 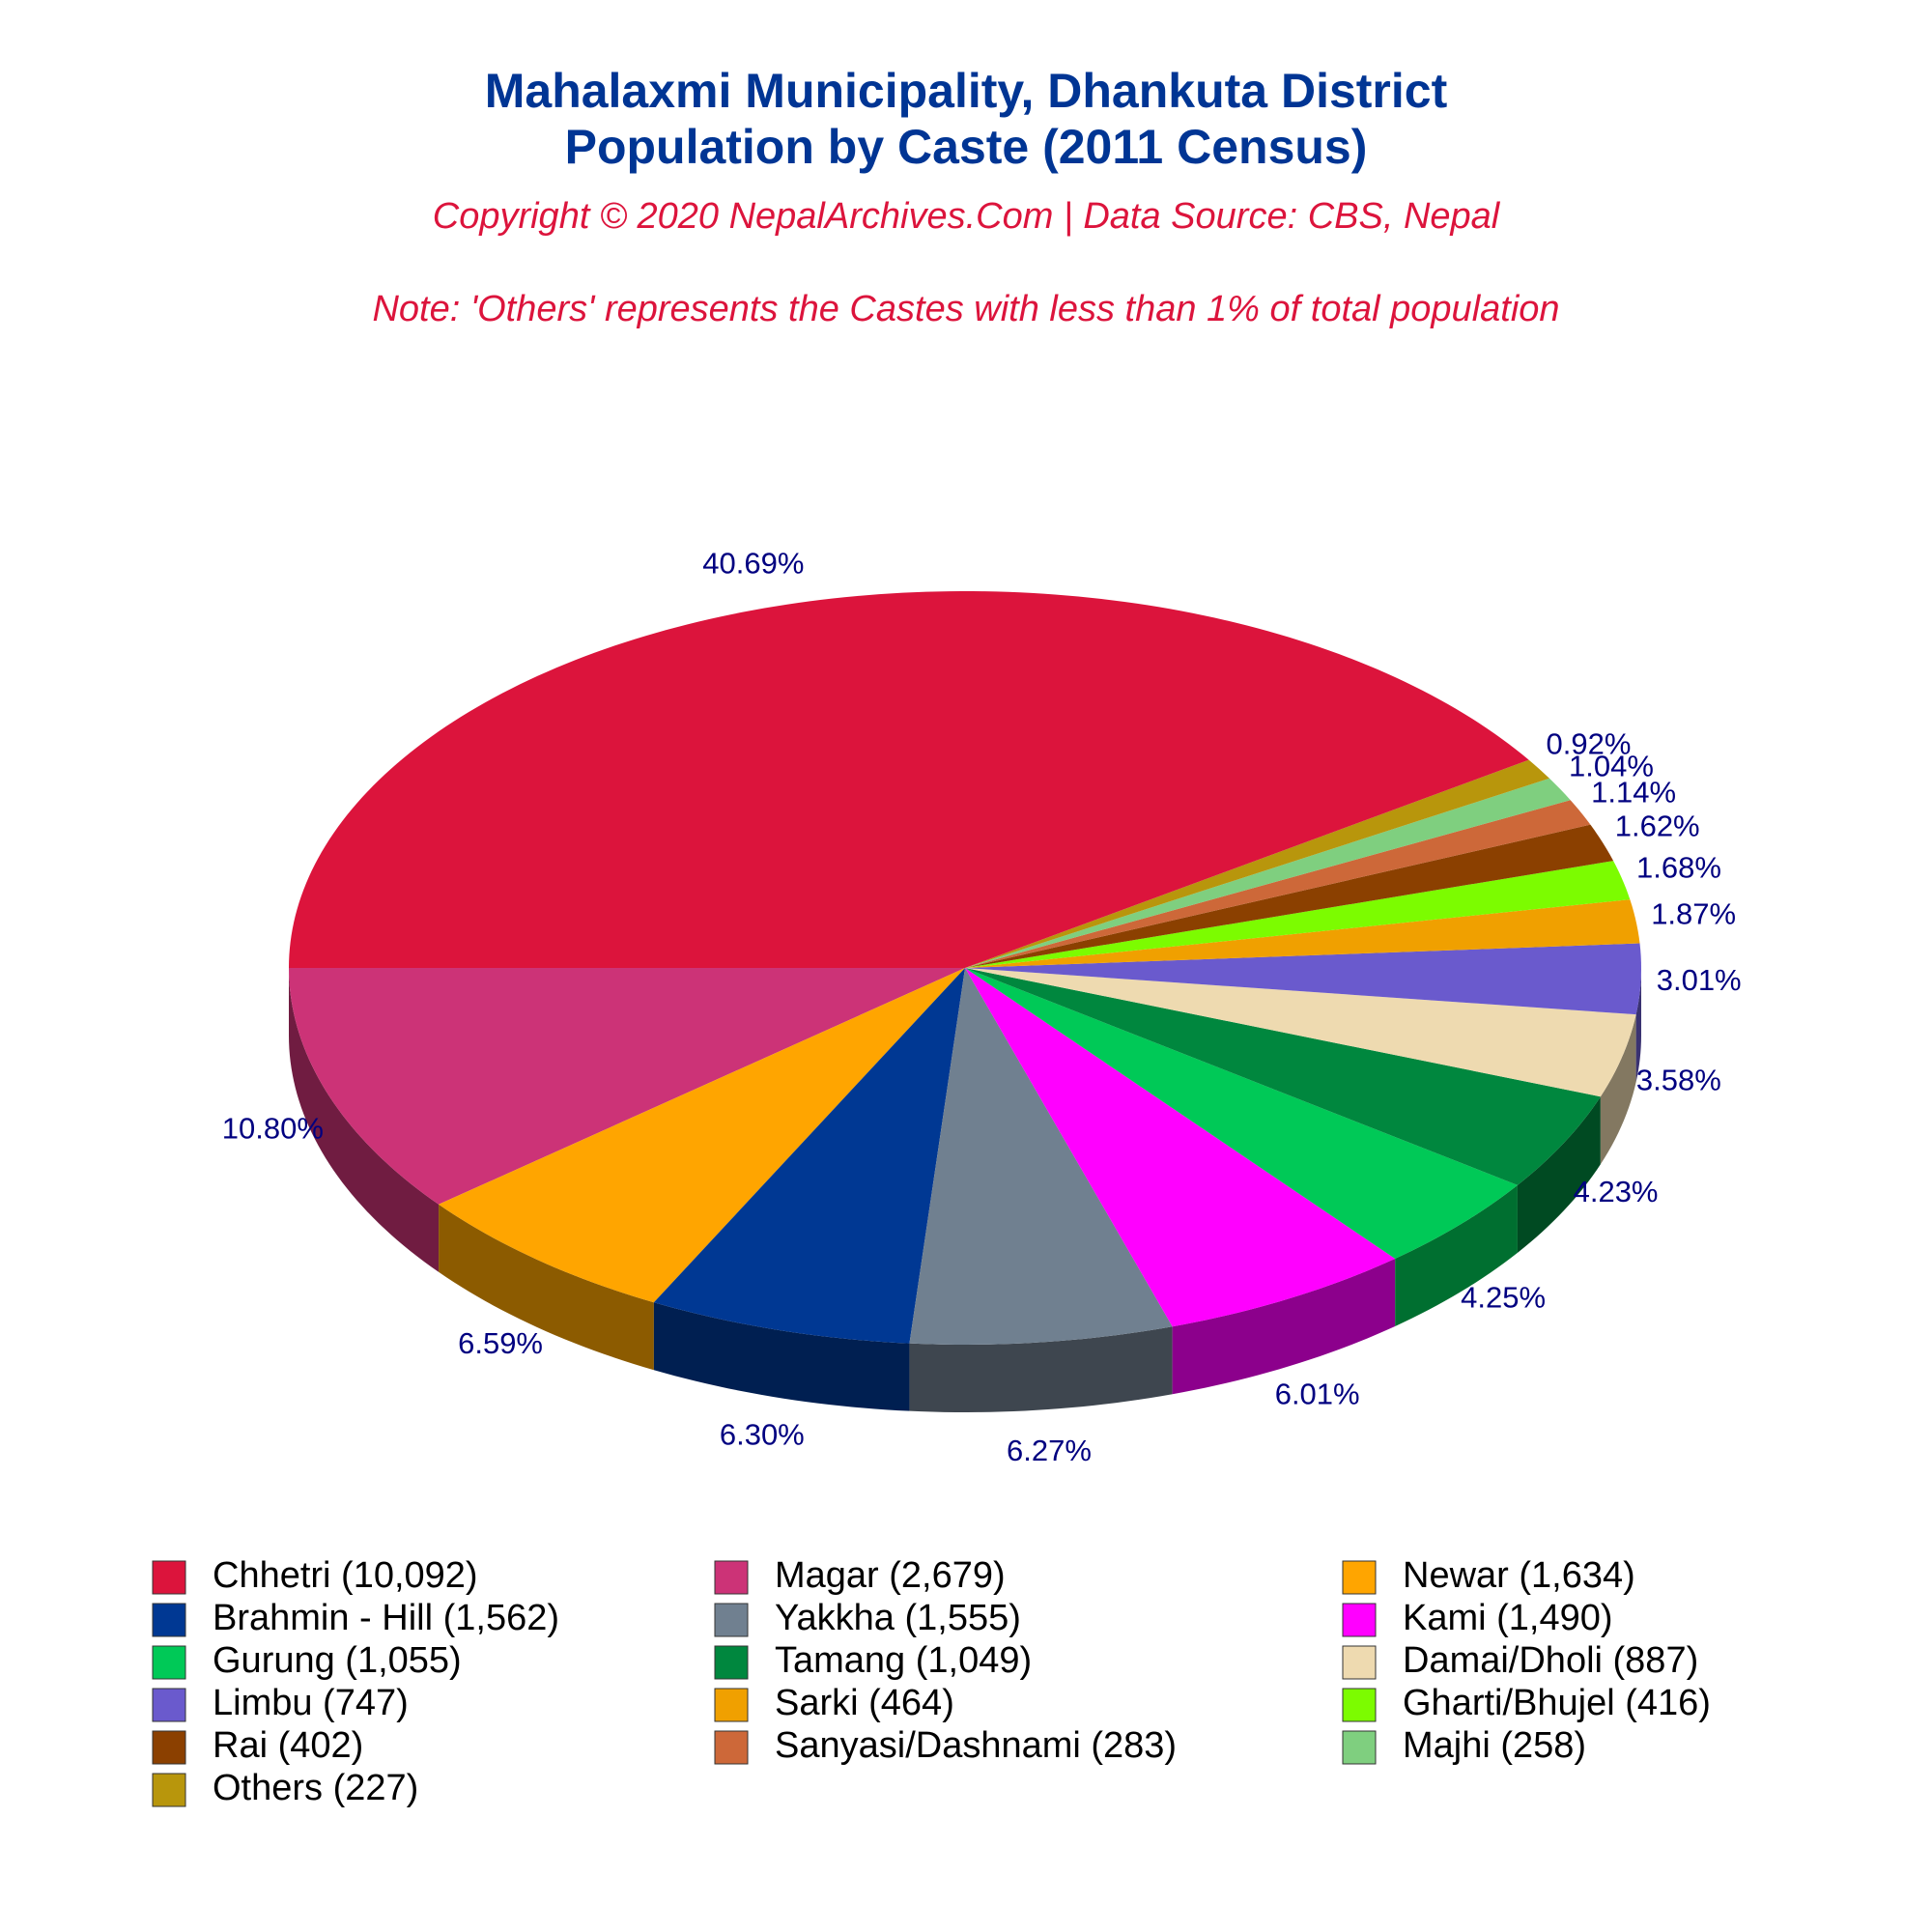 What do you see at coordinates (315, 1788) in the screenshot?
I see `legend-label: Others (227)` at bounding box center [315, 1788].